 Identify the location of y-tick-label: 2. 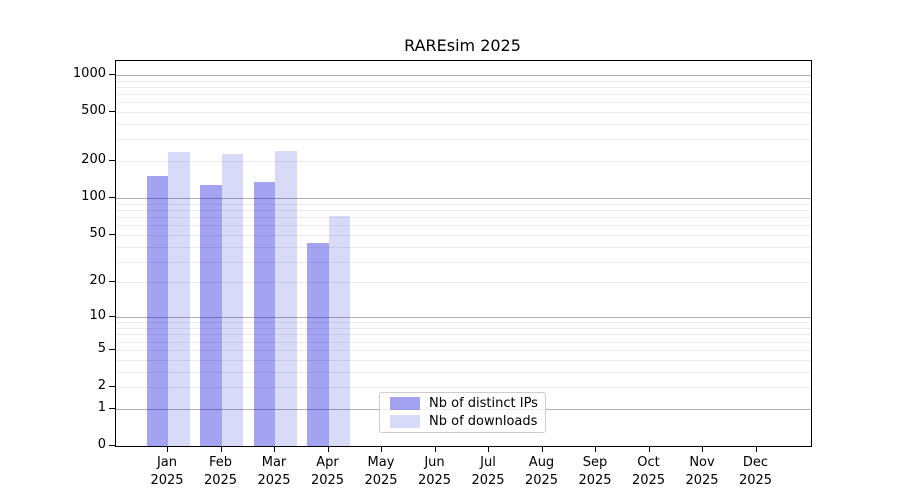
(101, 385).